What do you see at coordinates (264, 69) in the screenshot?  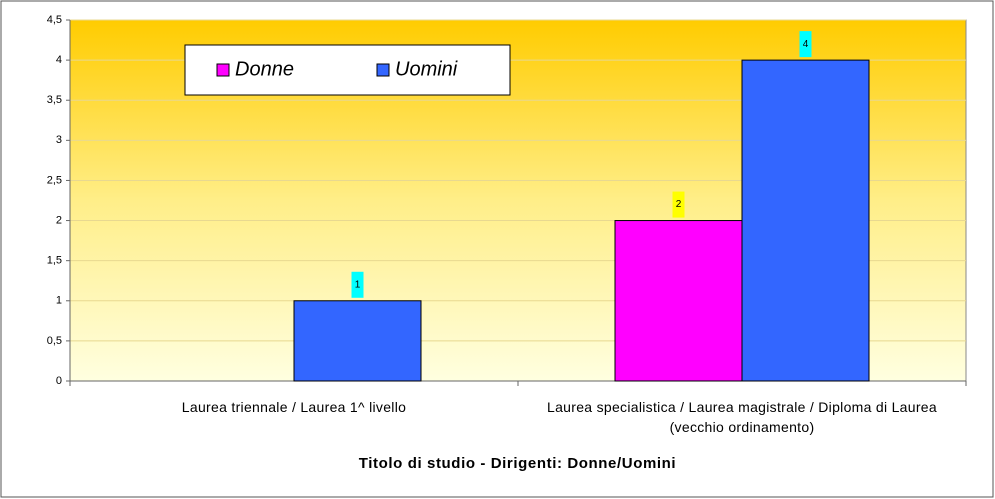 I see `legend-label: Donne` at bounding box center [264, 69].